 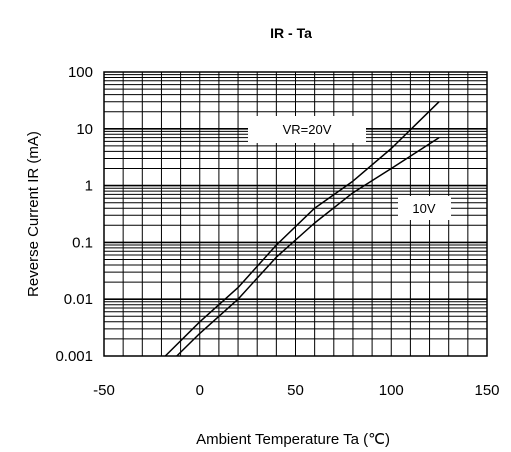 What do you see at coordinates (84, 129) in the screenshot?
I see `y-tick-label: 10` at bounding box center [84, 129].